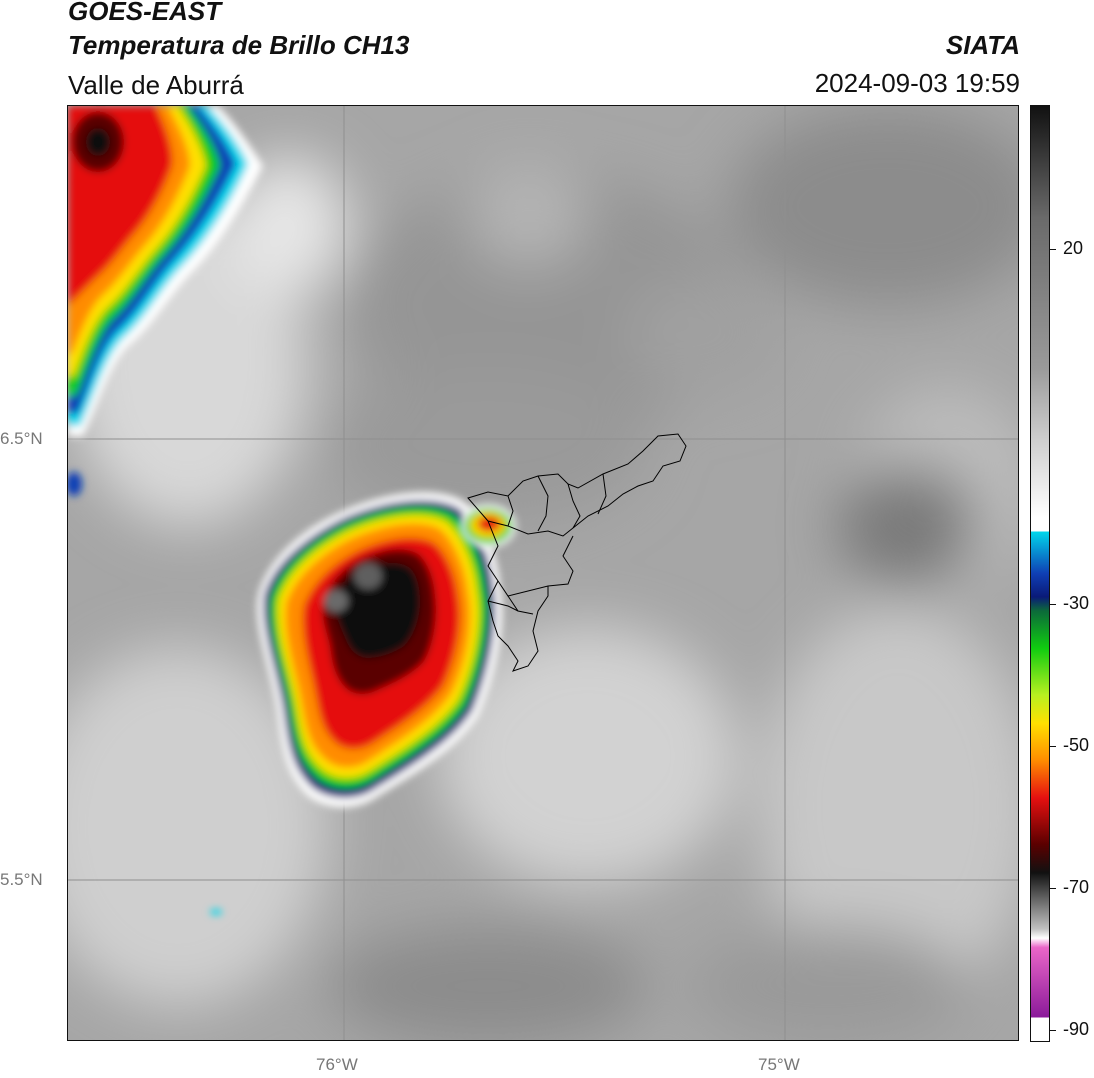 The height and width of the screenshot is (1078, 1094). What do you see at coordinates (1076, 603) in the screenshot?
I see `colorbar-label: -30` at bounding box center [1076, 603].